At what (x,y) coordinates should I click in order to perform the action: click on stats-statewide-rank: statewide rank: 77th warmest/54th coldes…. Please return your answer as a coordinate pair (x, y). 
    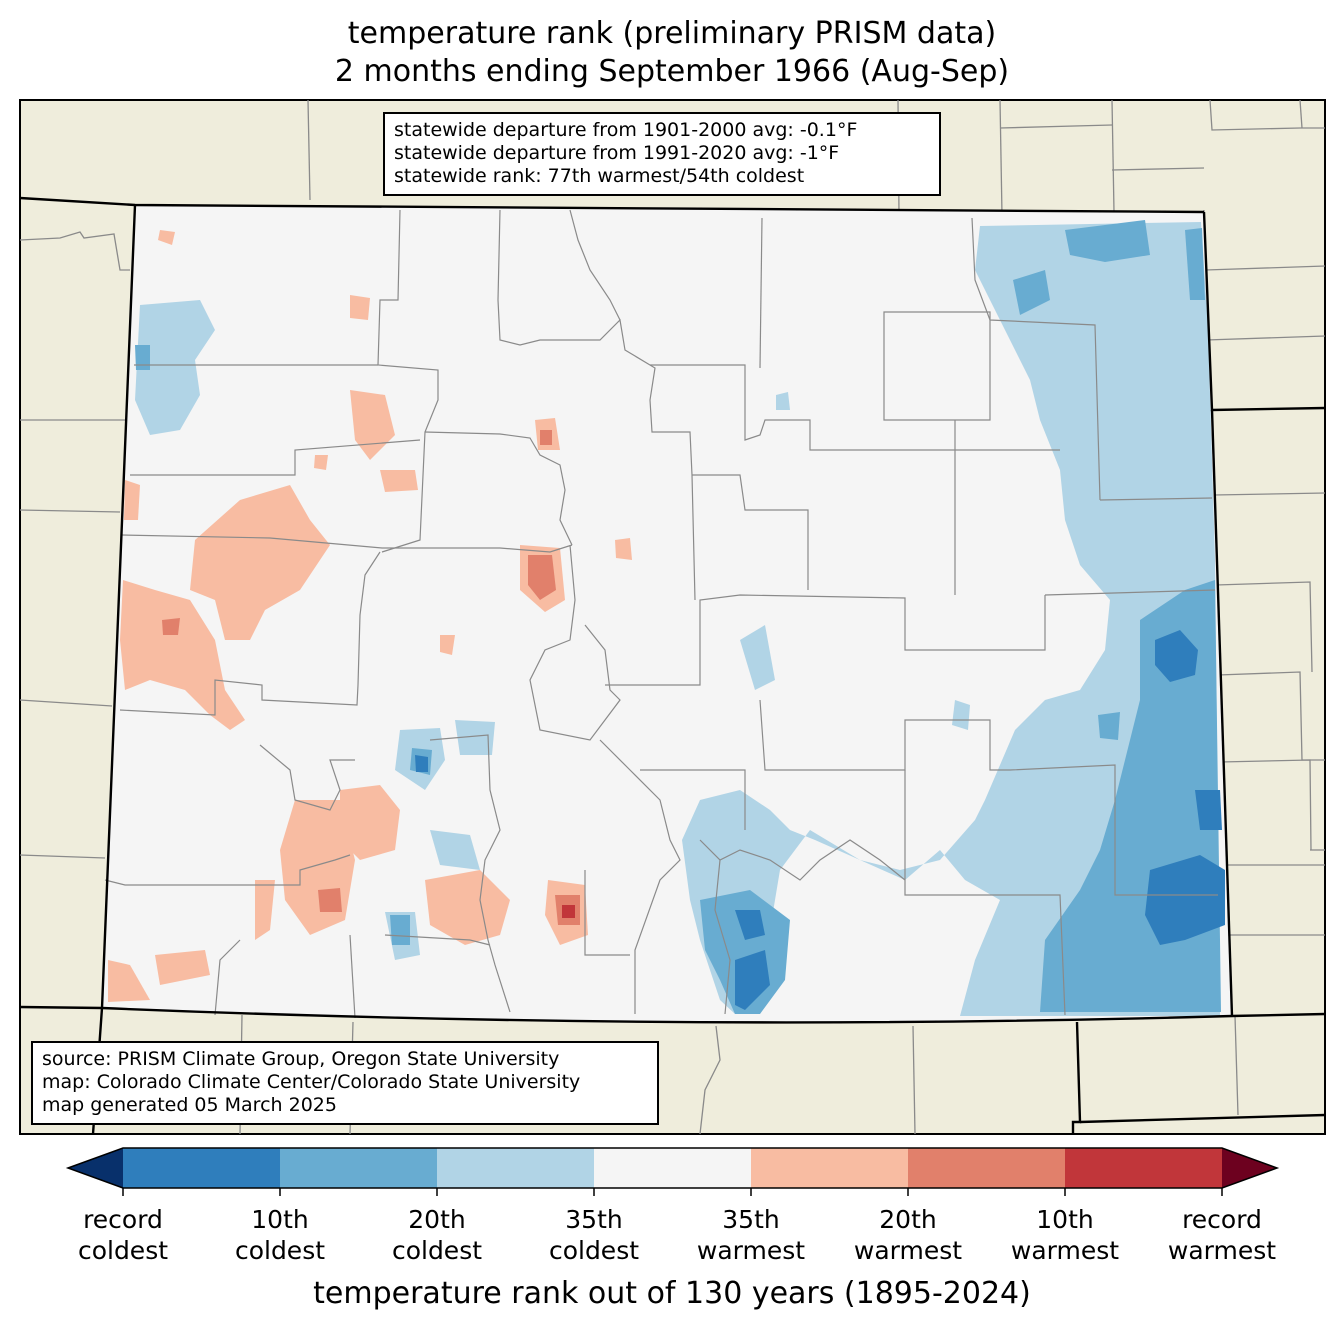
    Looking at the image, I should click on (599, 176).